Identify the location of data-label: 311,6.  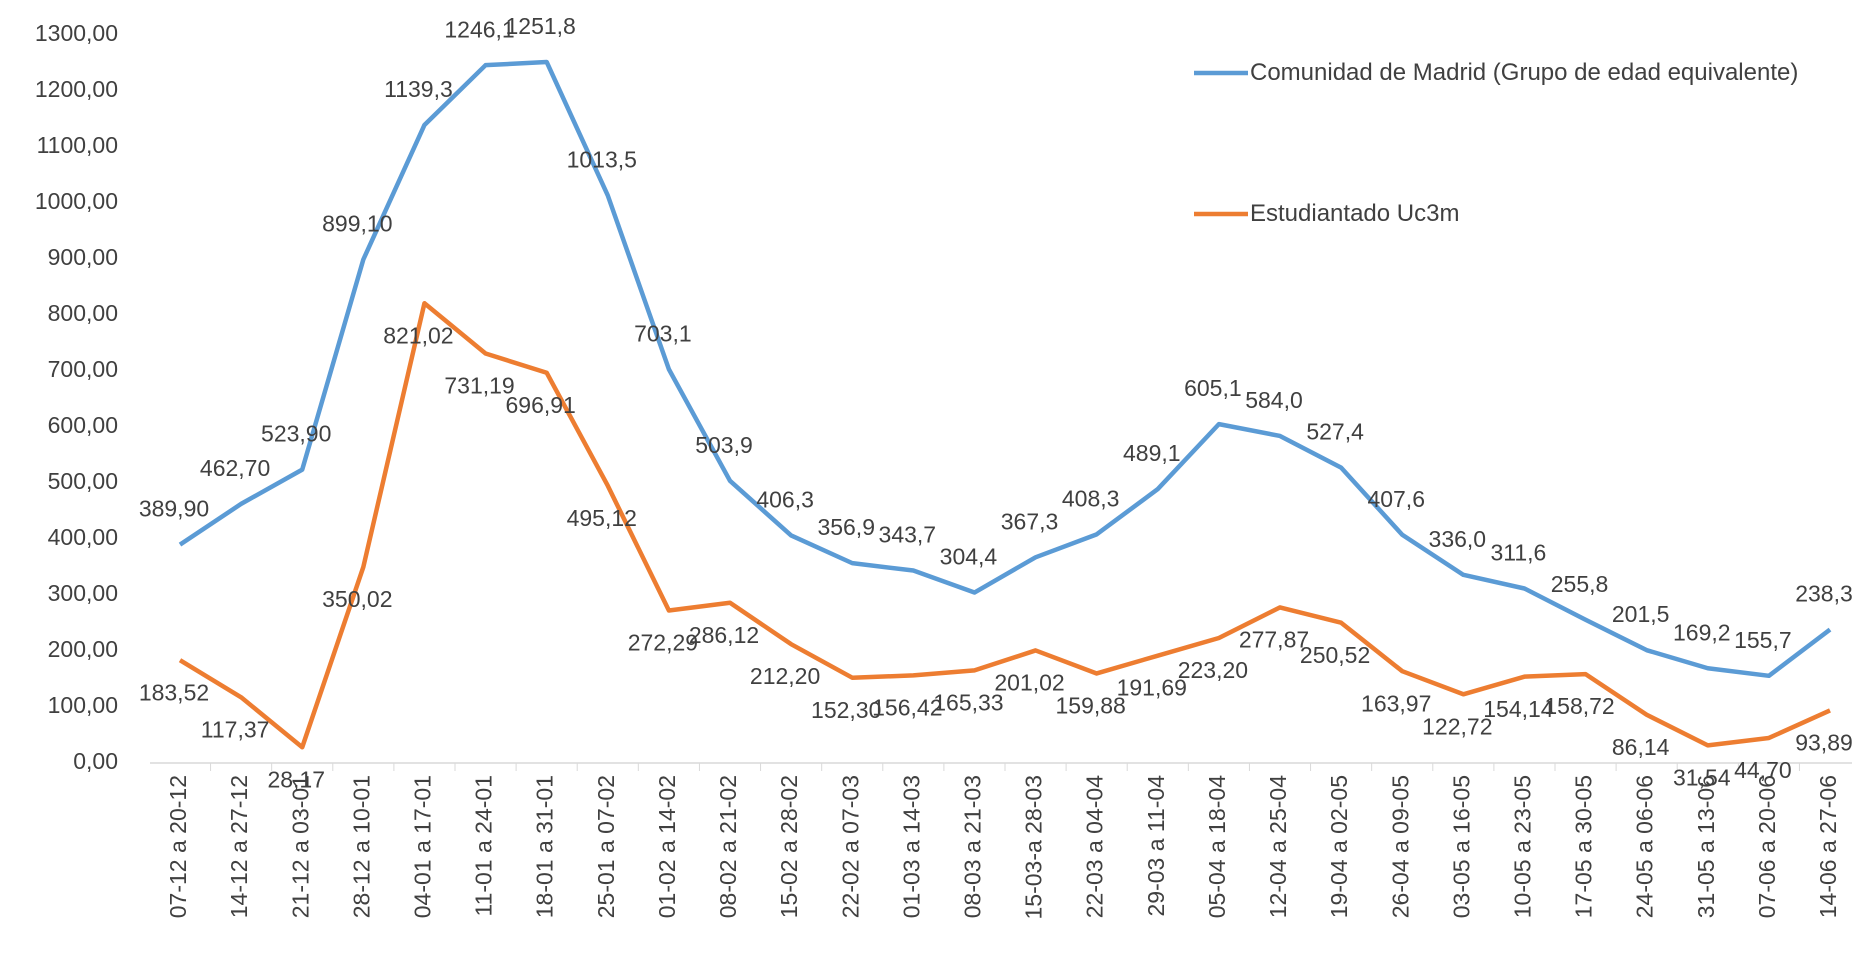
(1519, 553).